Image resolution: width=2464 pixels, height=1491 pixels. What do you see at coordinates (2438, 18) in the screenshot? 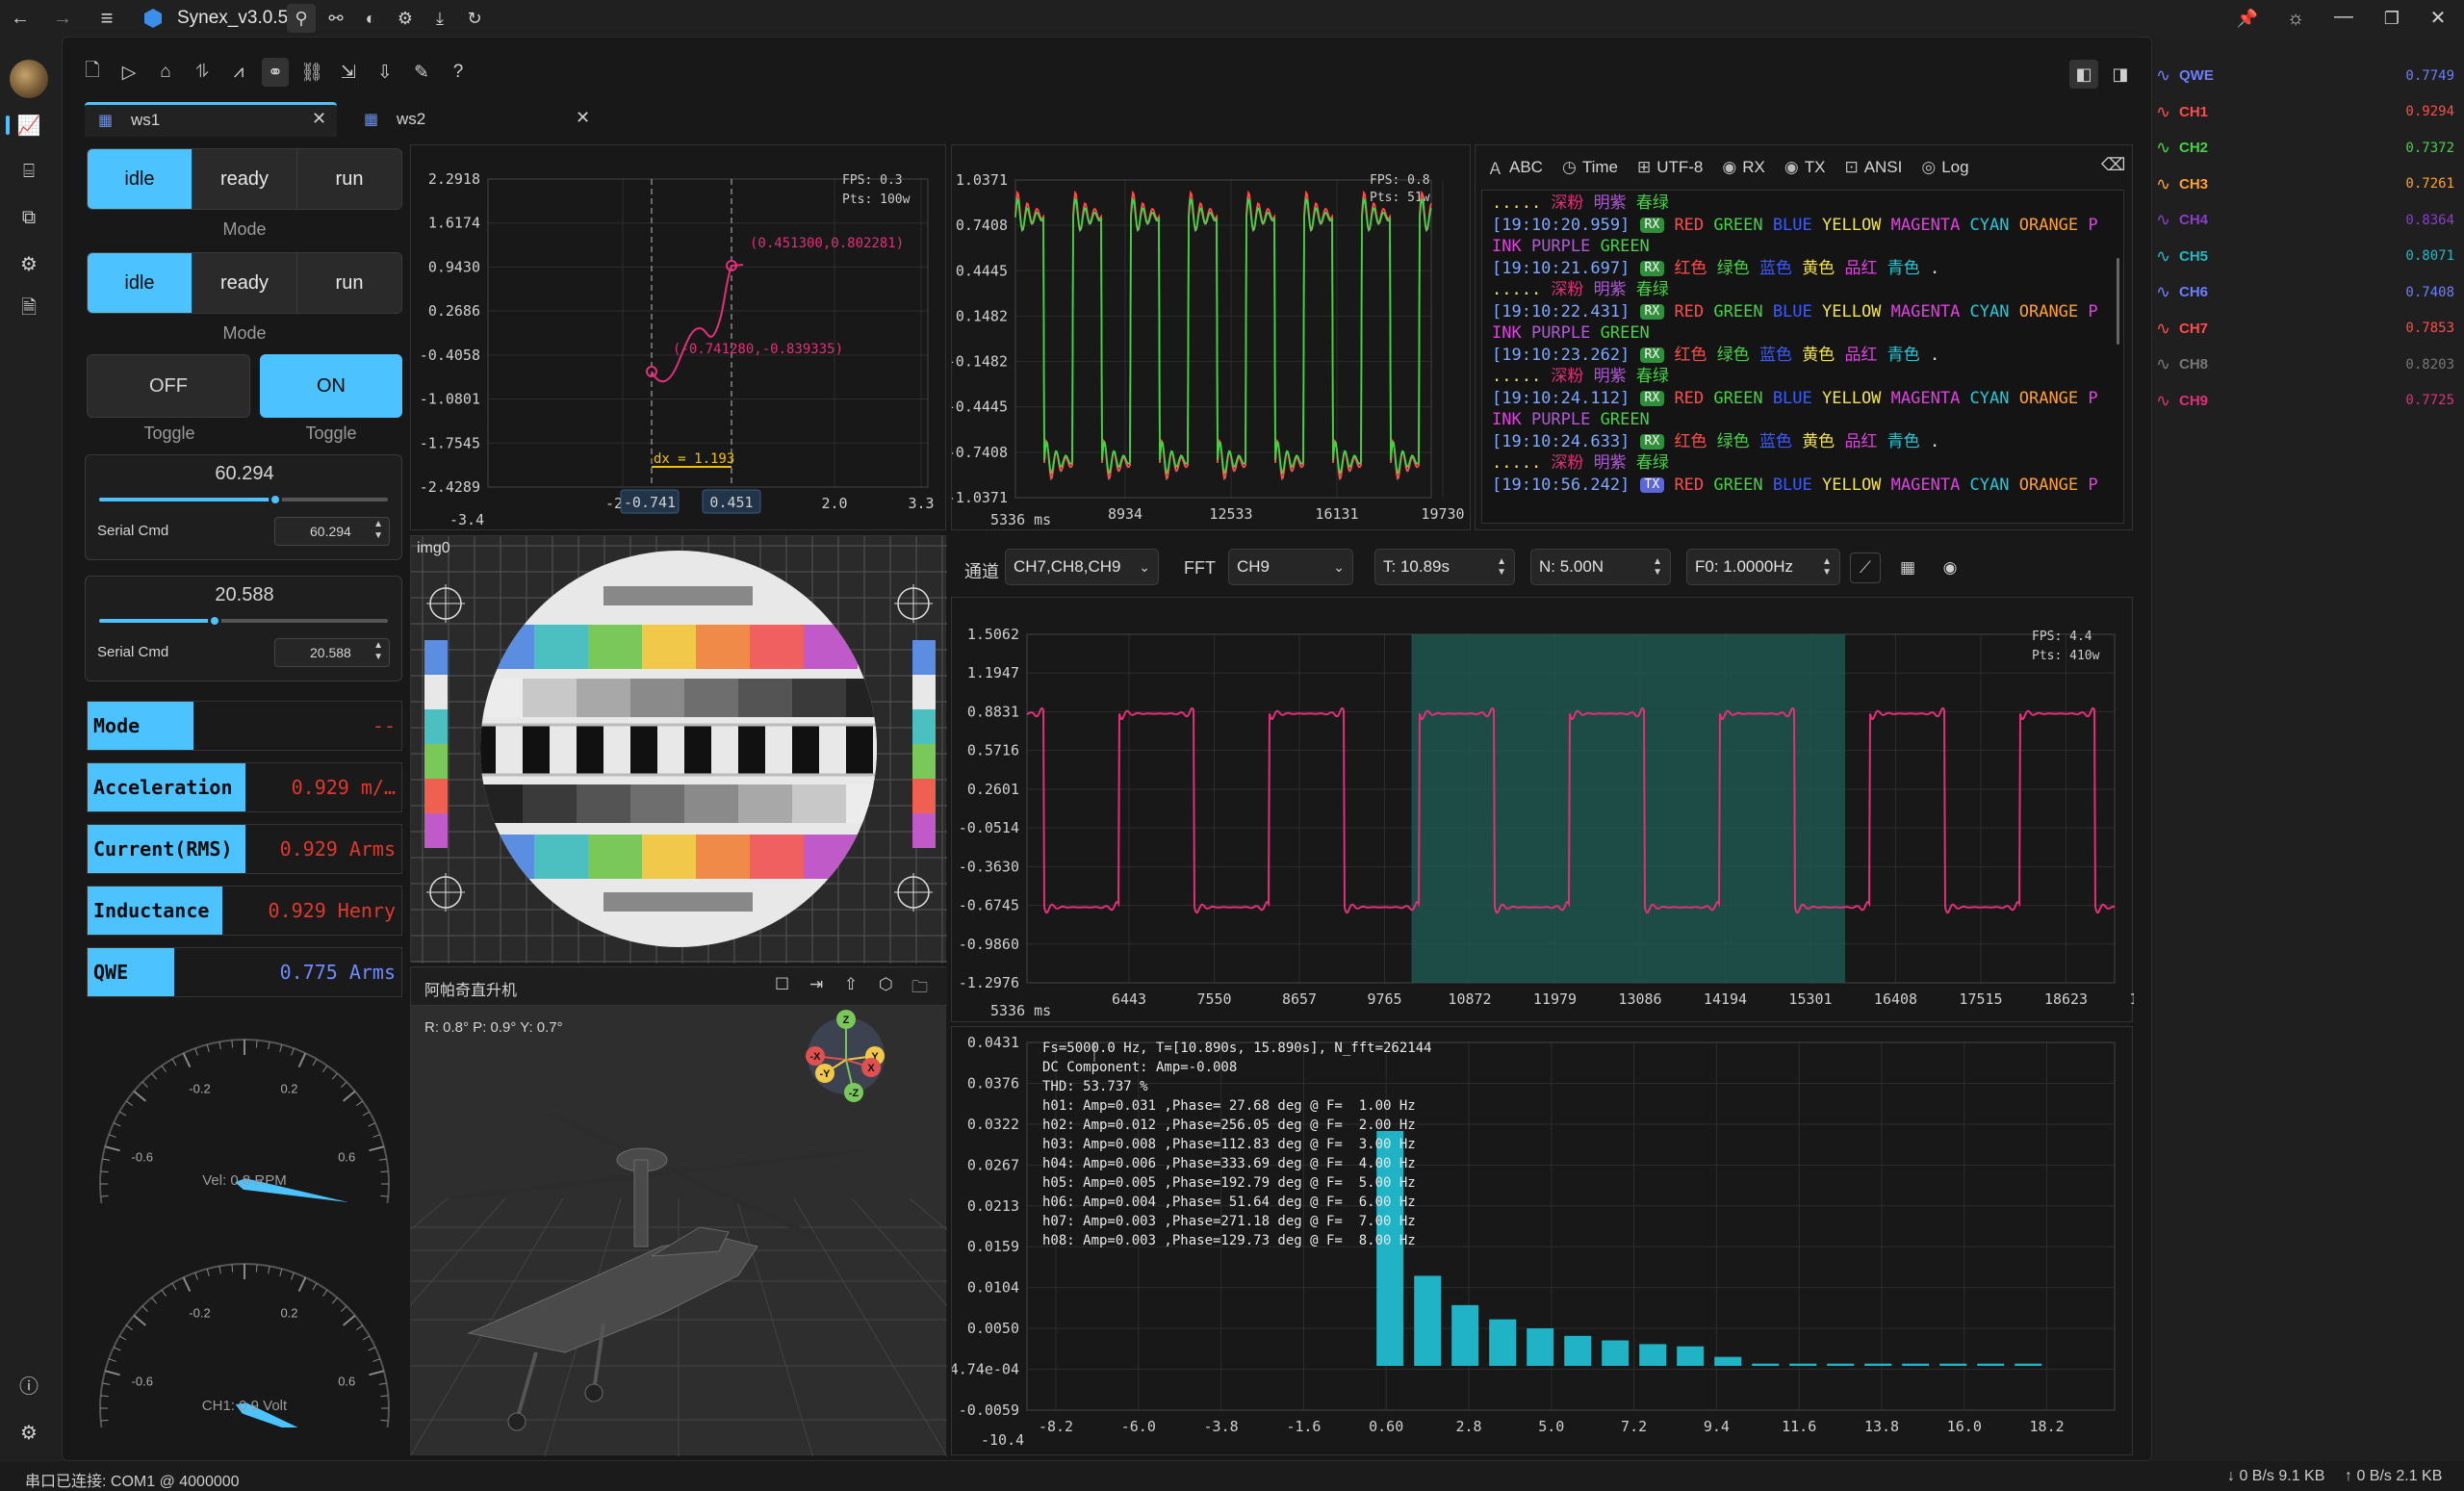
I see `close-window-icon: ✕` at bounding box center [2438, 18].